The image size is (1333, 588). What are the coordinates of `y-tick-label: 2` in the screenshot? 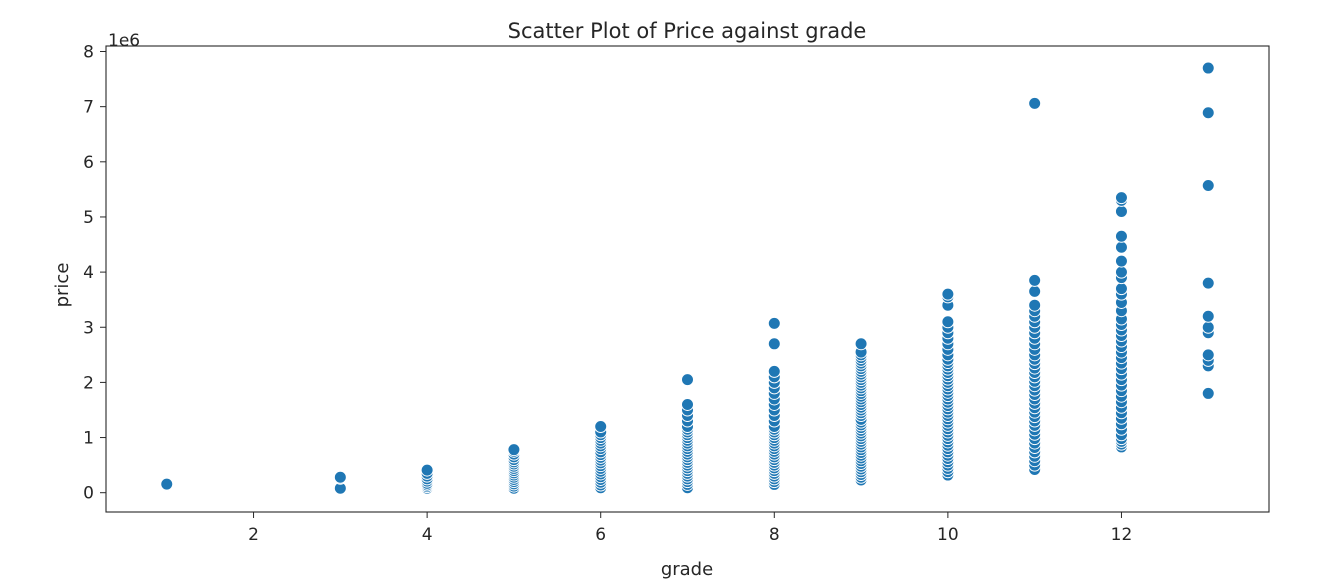 It's located at (88, 383).